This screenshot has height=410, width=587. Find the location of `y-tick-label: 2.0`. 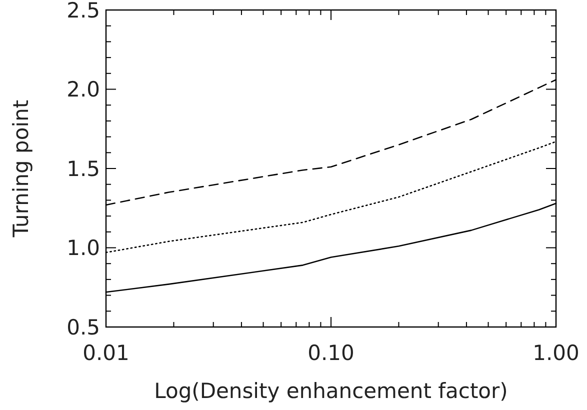

y-tick-label: 2.0 is located at coordinates (83, 90).